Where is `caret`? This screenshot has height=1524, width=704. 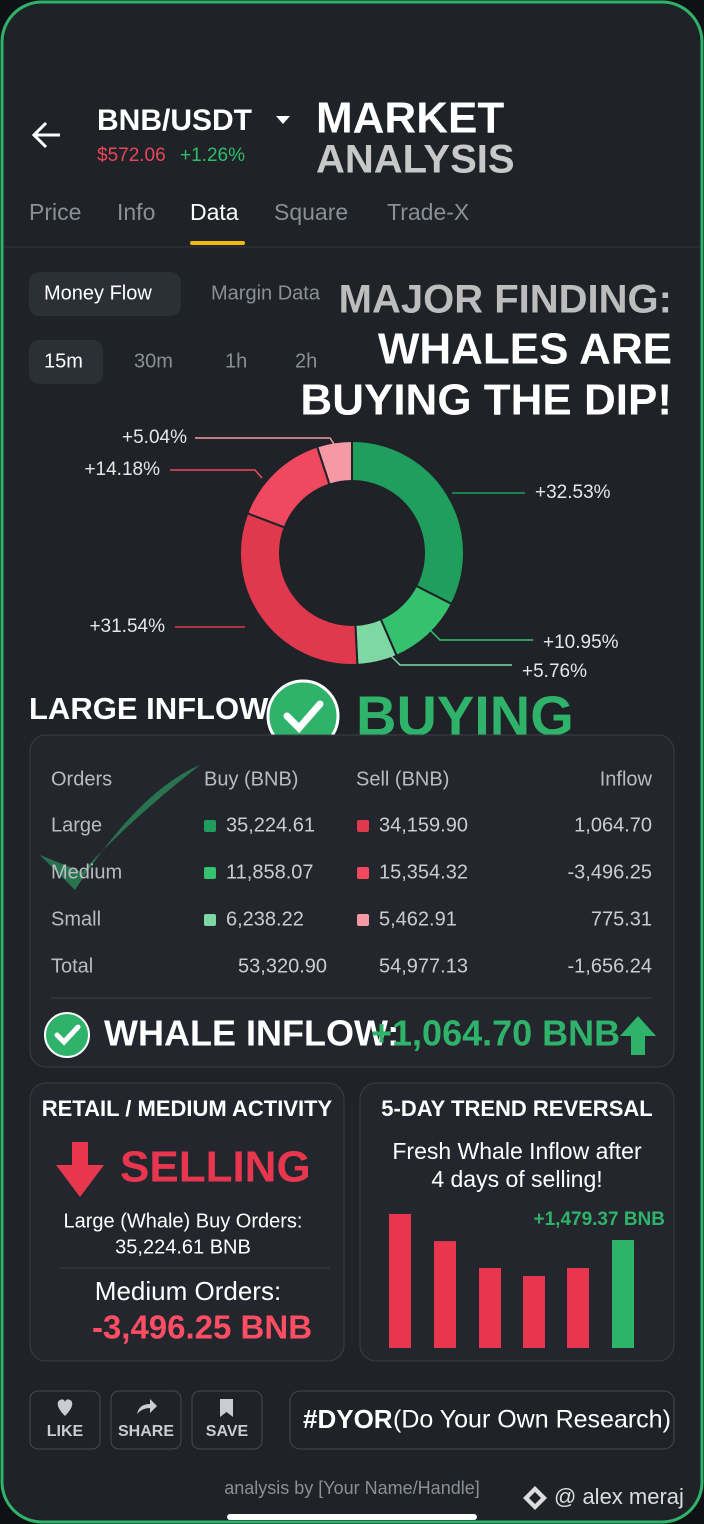
caret is located at coordinates (283, 120).